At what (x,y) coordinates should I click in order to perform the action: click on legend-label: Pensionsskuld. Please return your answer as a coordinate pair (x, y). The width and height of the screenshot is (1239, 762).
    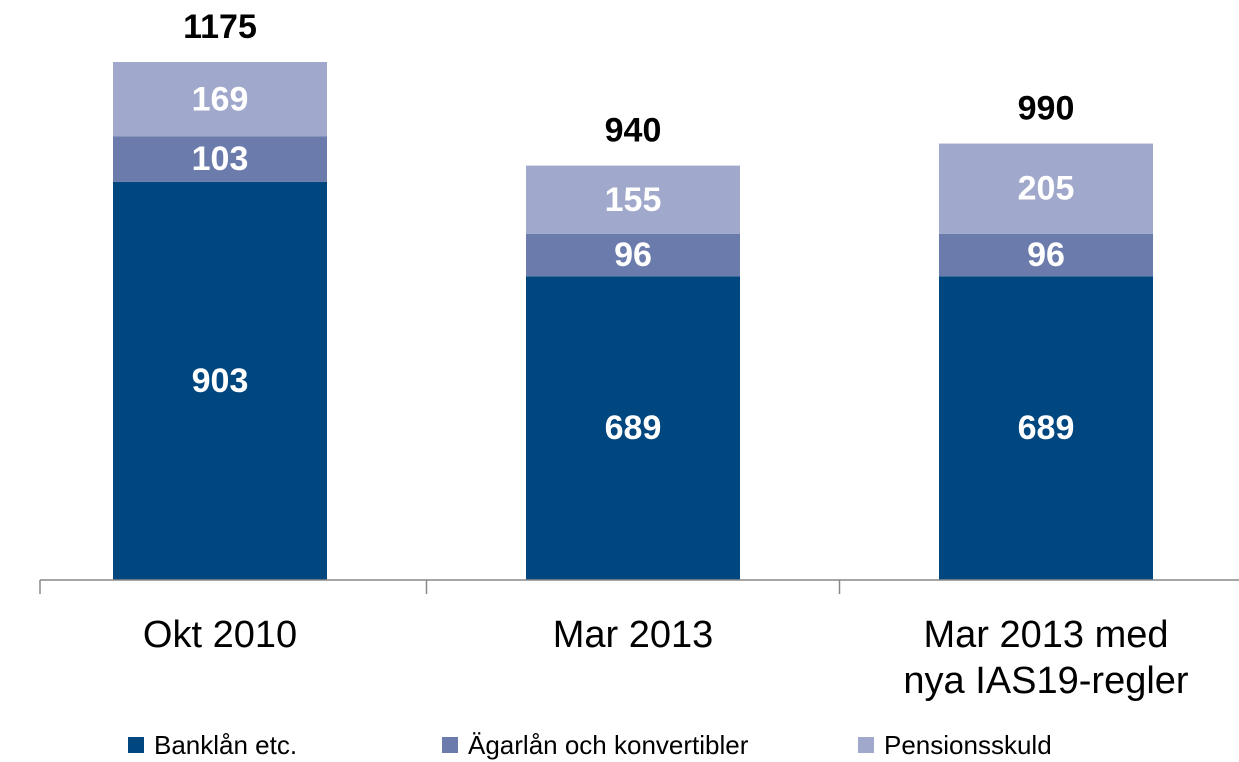
    Looking at the image, I should click on (968, 745).